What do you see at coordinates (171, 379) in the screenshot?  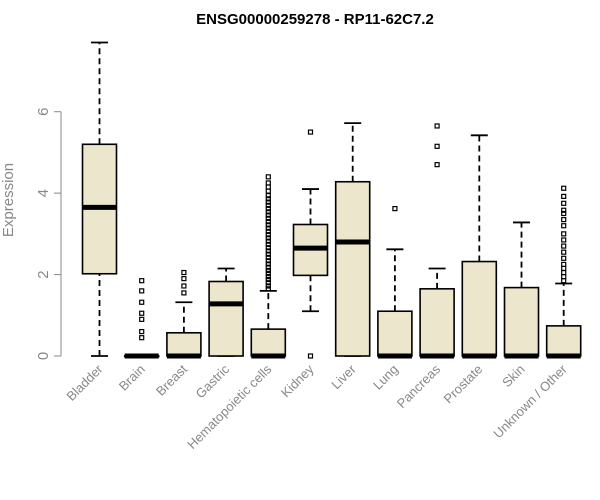 I see `x-tick-label: Breast` at bounding box center [171, 379].